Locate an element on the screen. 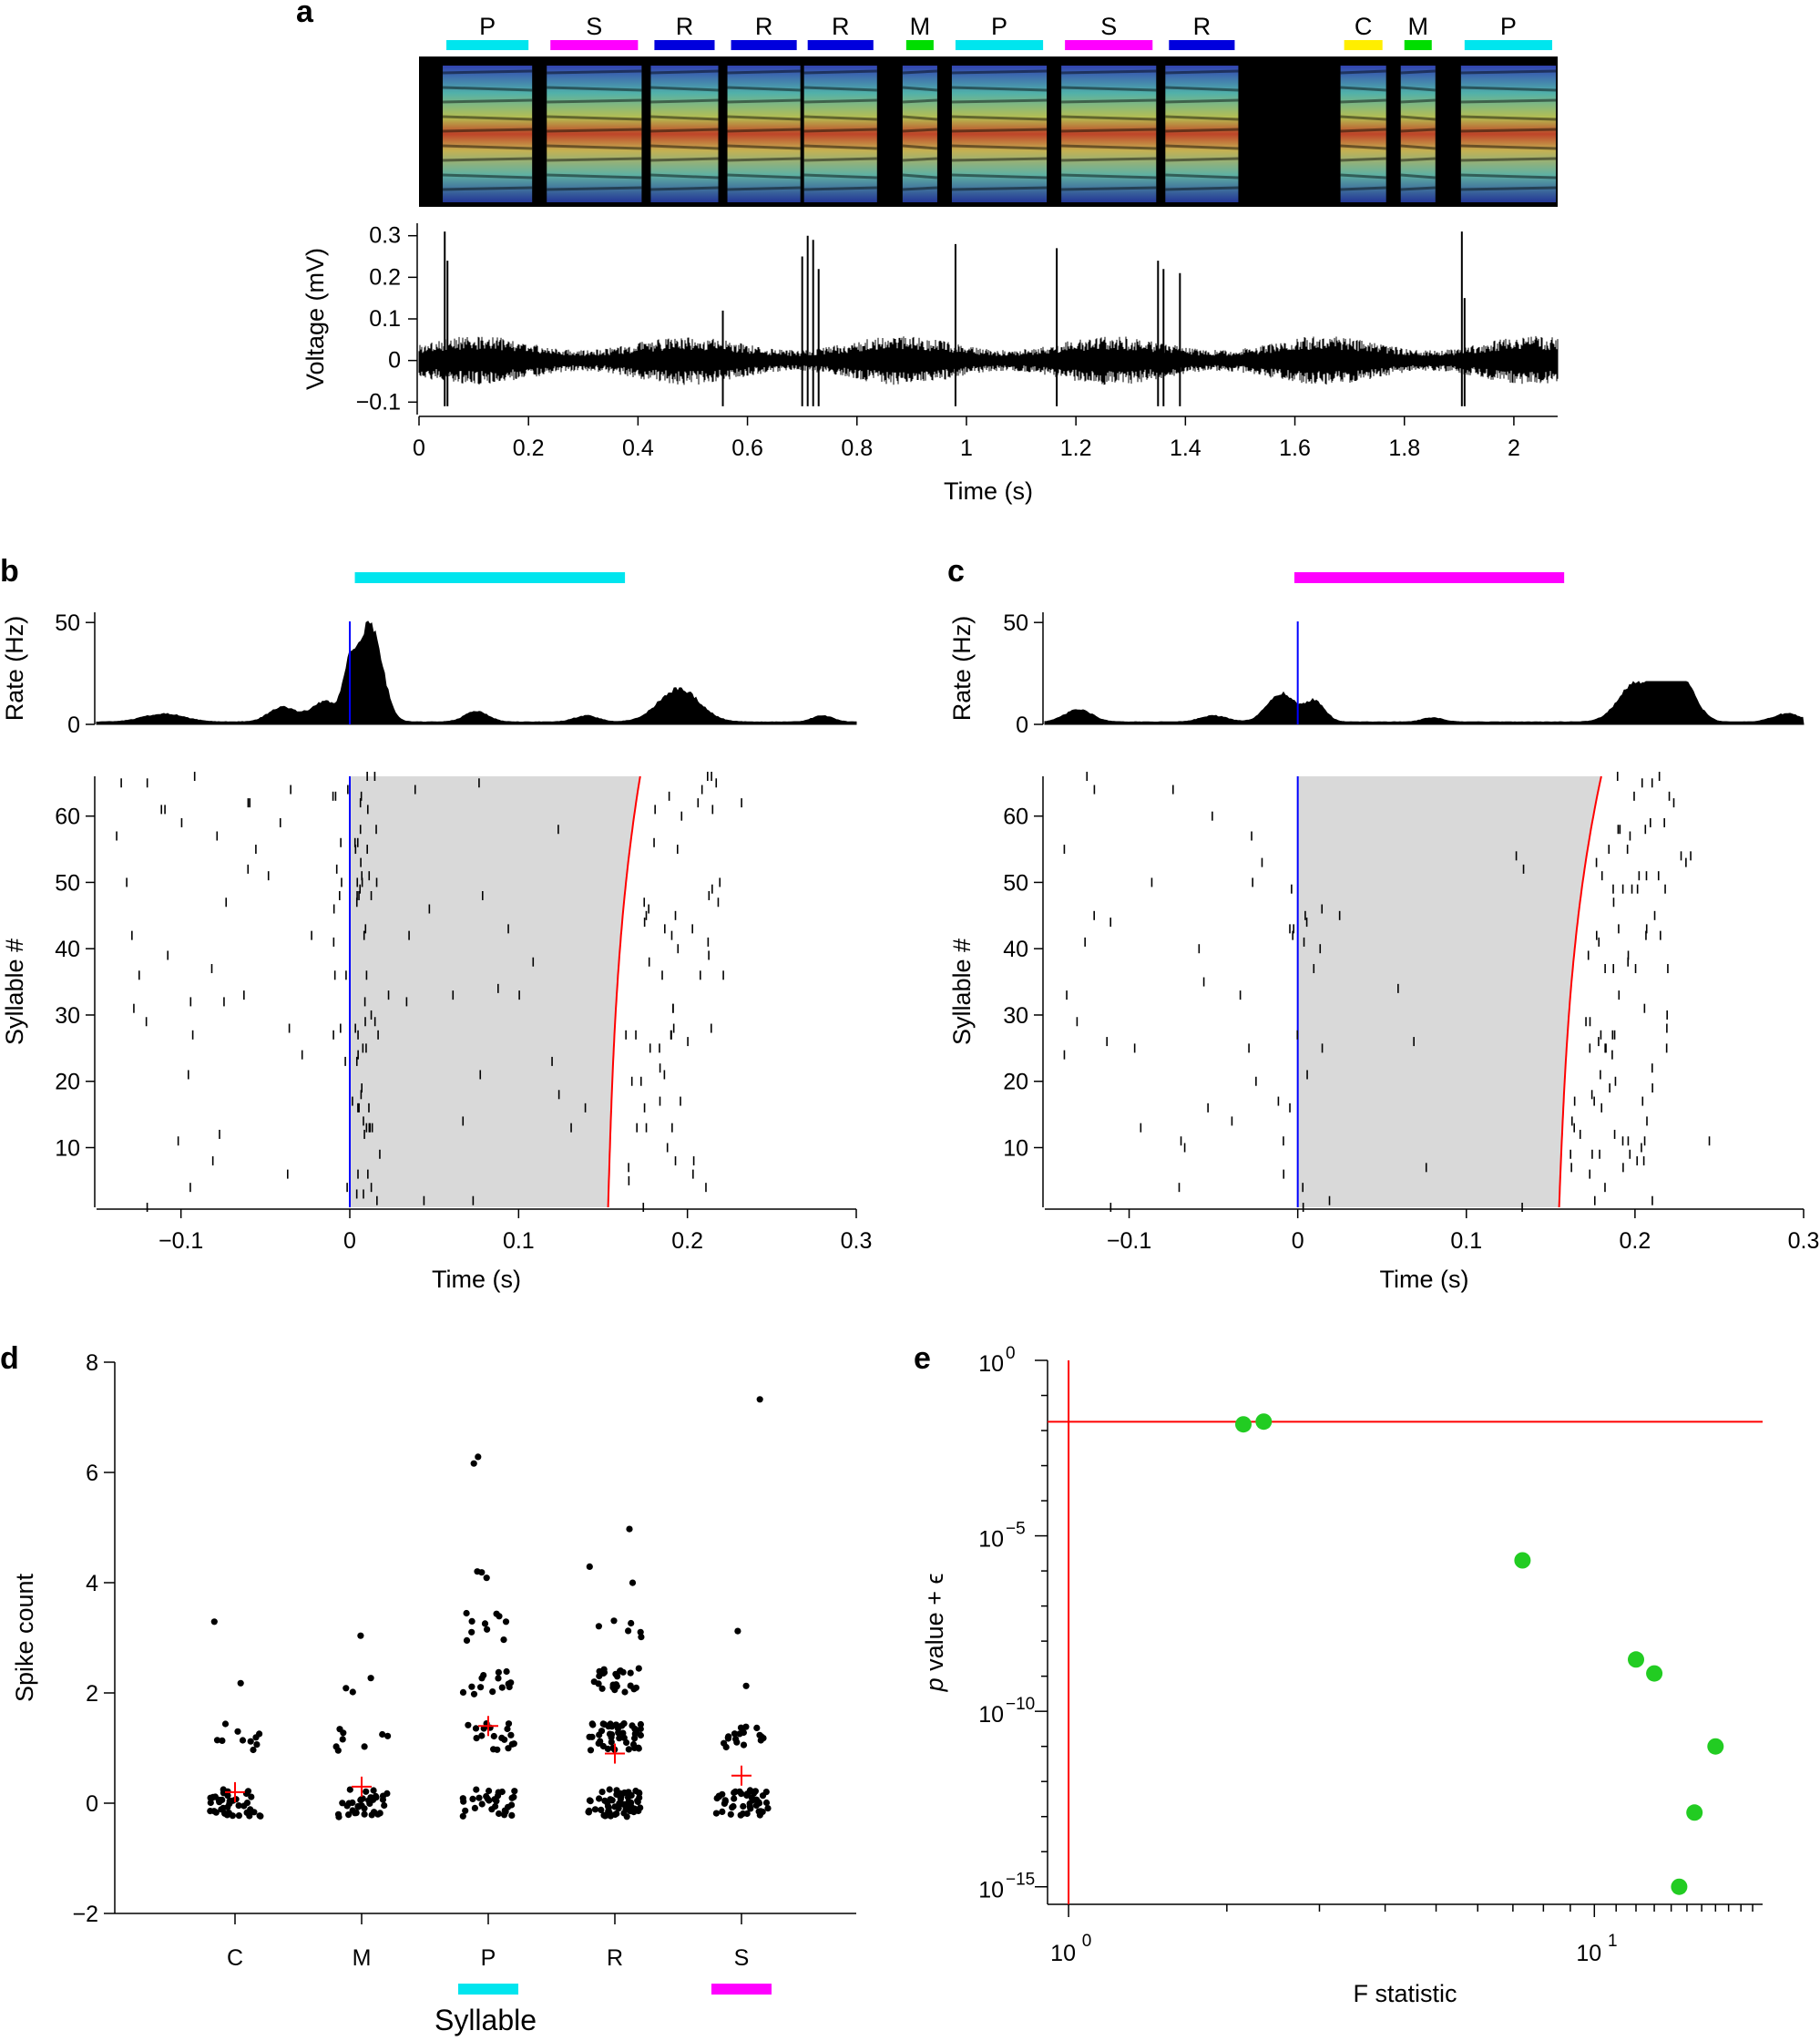  category-label: C is located at coordinates (235, 1958).